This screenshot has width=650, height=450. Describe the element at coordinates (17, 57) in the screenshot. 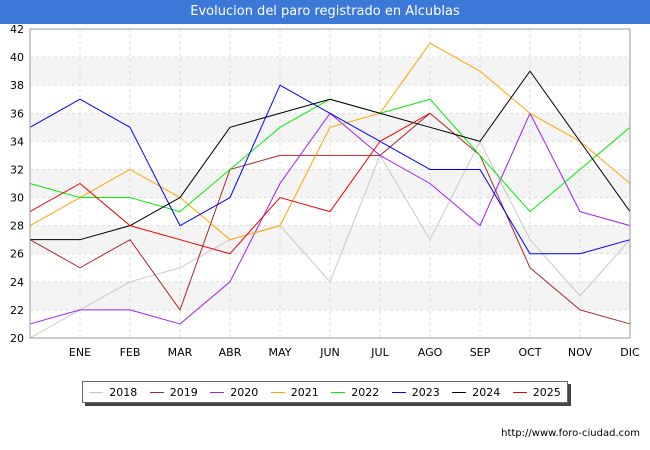

I see `y-tick-label: 40` at that location.